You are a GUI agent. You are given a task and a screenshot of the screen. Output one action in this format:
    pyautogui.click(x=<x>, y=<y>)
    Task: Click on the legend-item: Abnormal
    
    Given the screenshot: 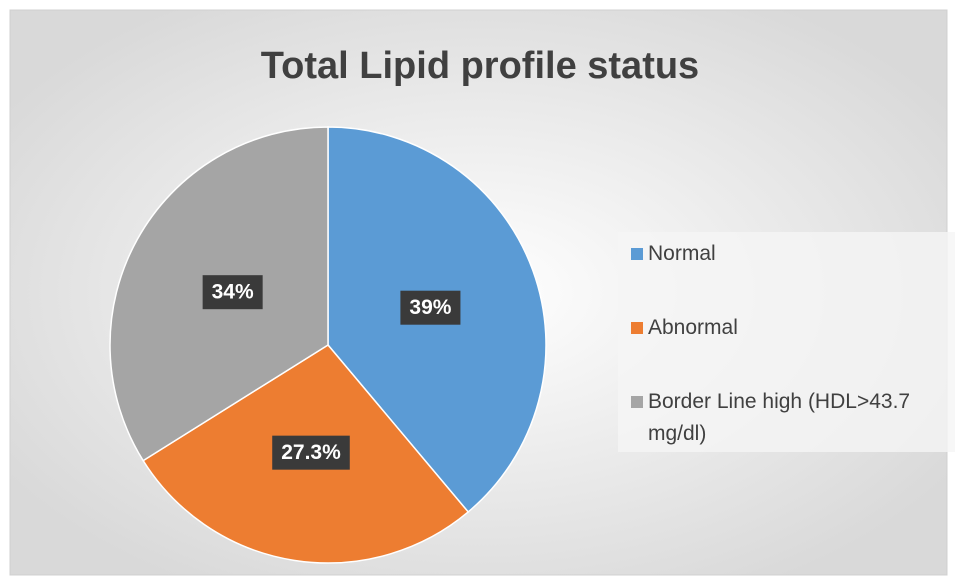 What is the action you would take?
    pyautogui.click(x=791, y=328)
    